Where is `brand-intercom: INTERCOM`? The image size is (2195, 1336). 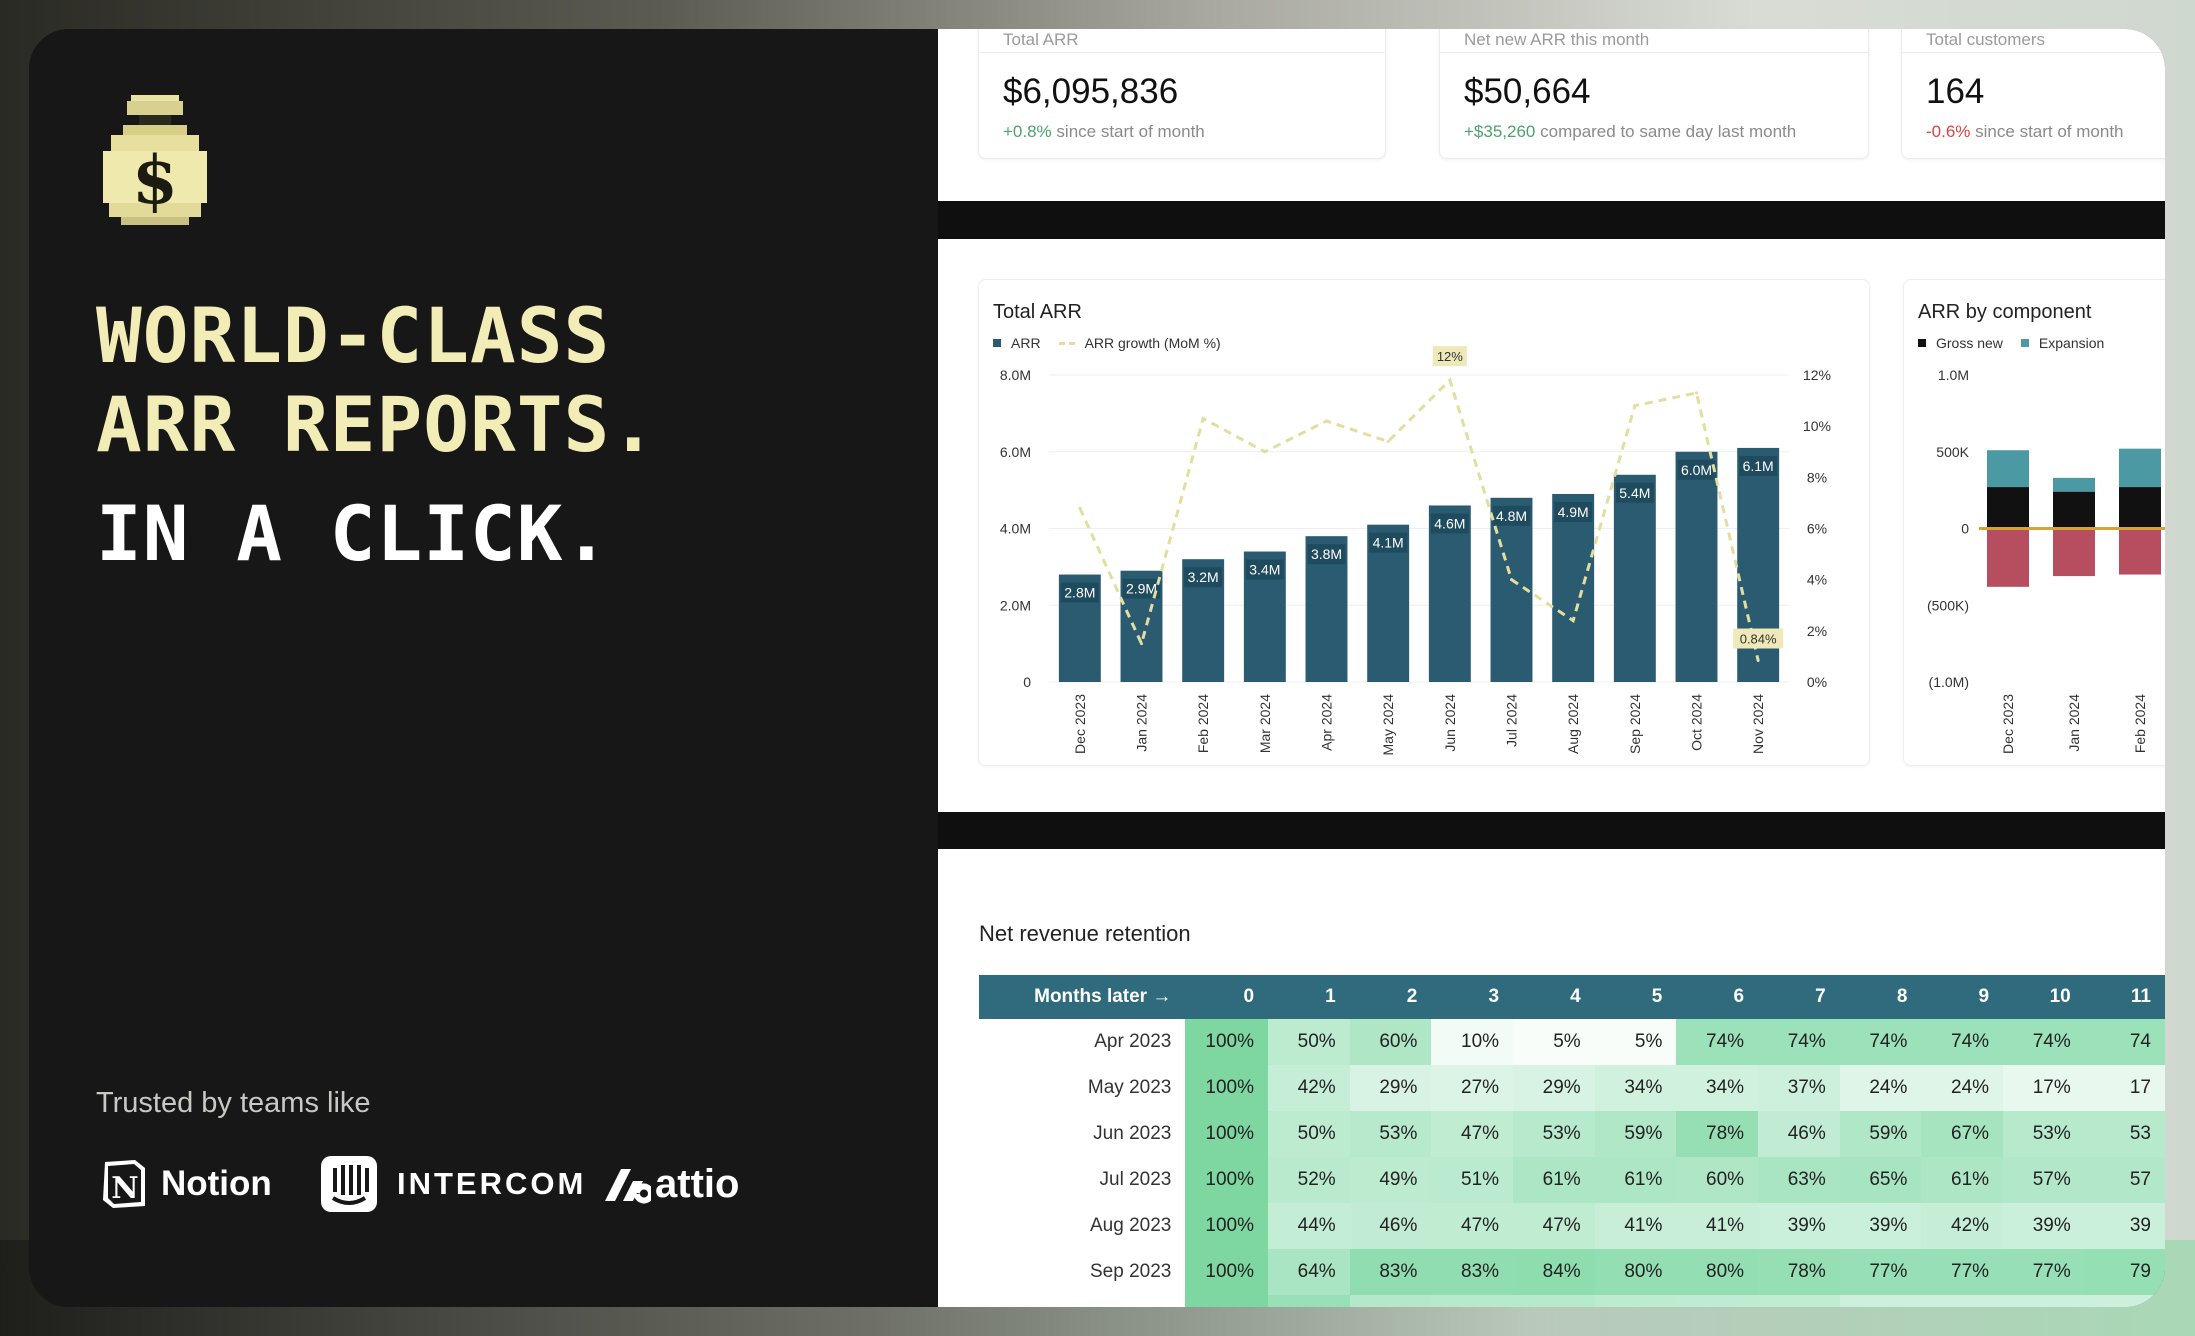
brand-intercom: INTERCOM is located at coordinates (453, 1184).